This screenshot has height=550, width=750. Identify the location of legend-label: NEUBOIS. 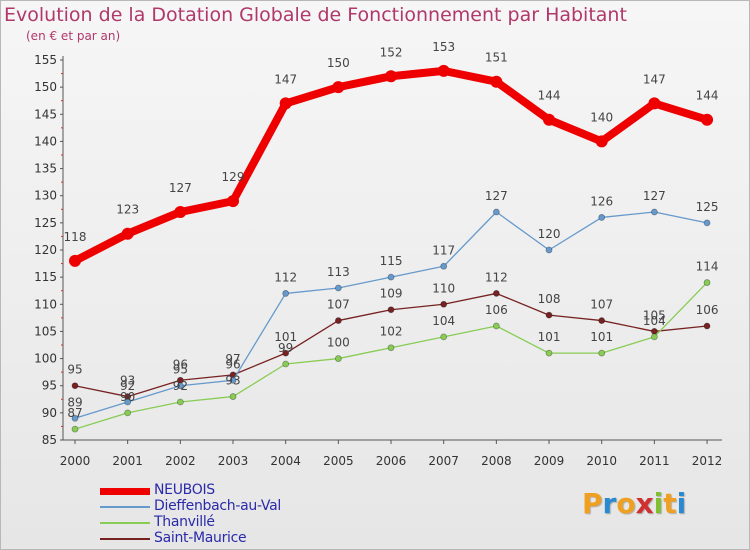
(184, 490).